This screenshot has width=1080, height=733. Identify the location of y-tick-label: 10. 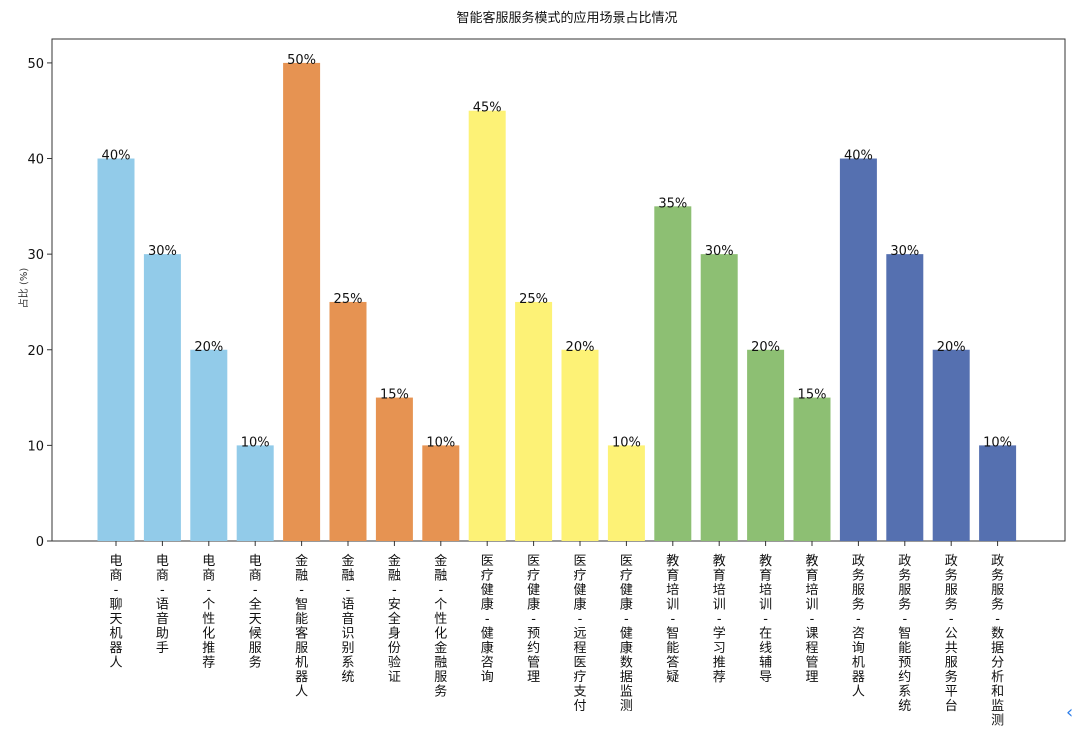
(35, 446).